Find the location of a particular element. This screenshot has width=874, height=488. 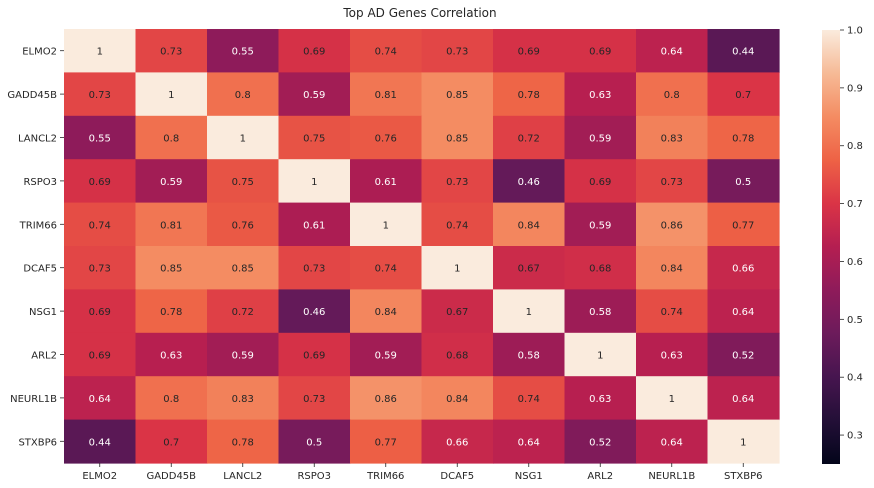

cell-value-label: 0.58 is located at coordinates (600, 312).